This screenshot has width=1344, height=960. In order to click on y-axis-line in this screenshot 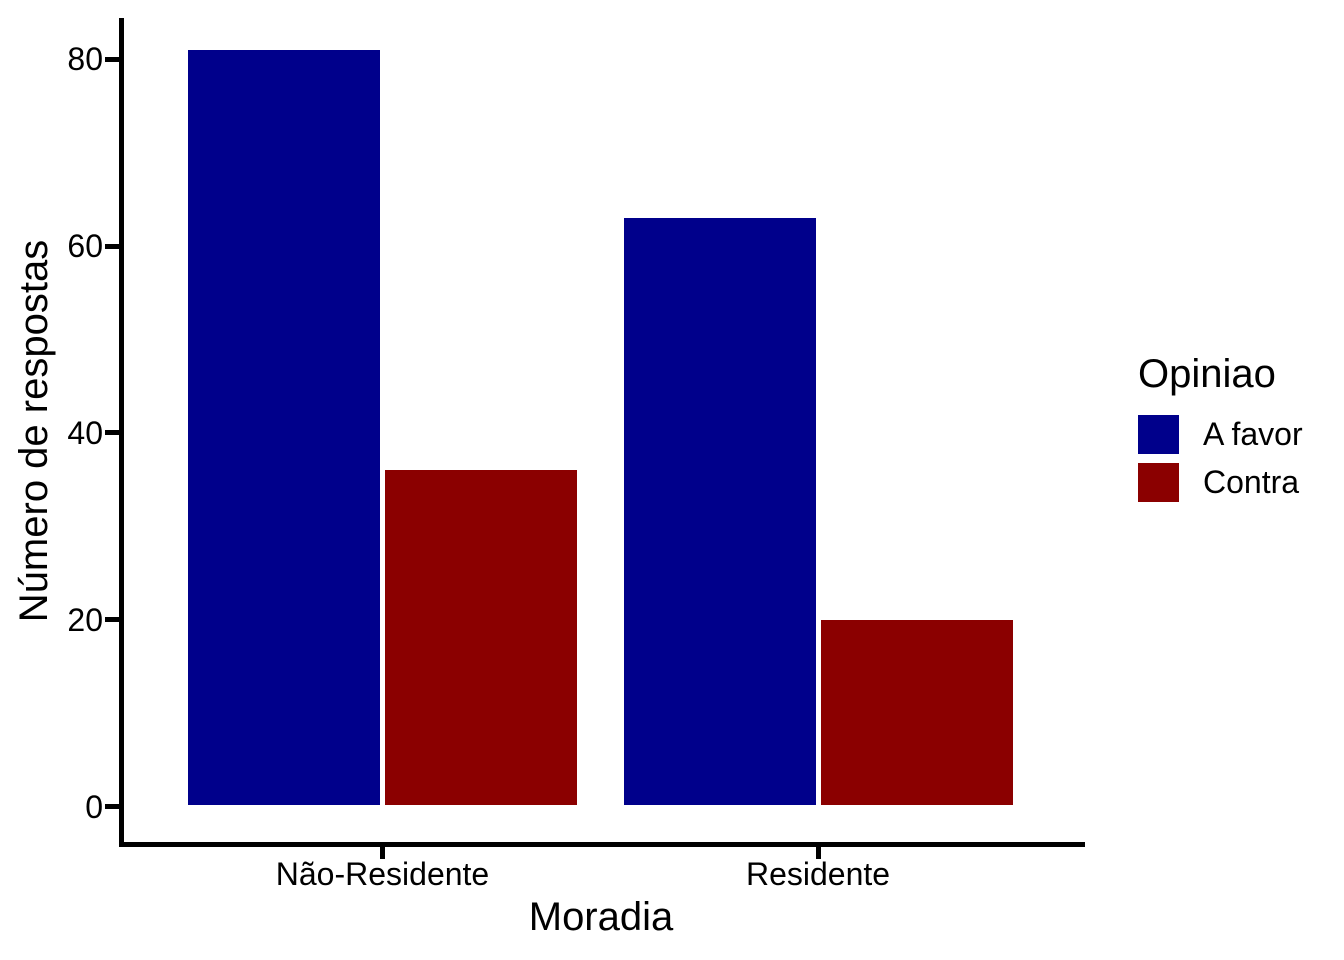, I will do `click(121, 432)`.